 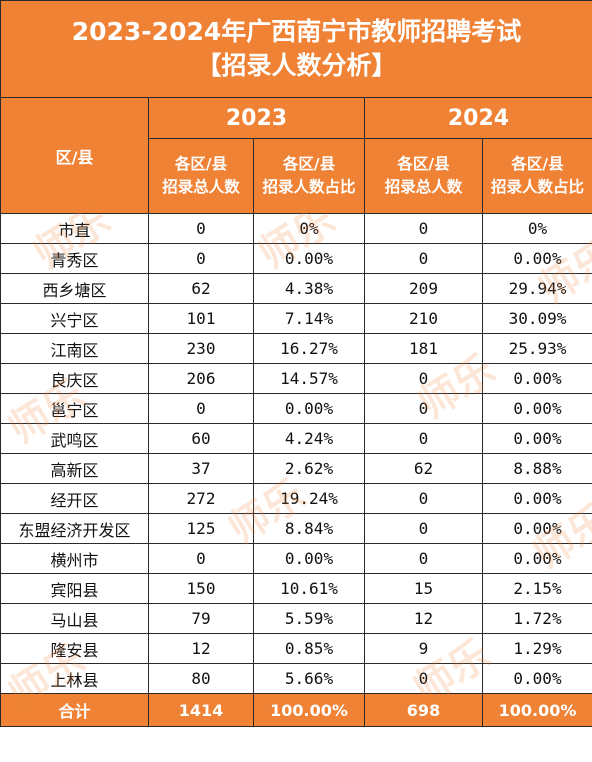 What do you see at coordinates (74, 468) in the screenshot?
I see `district-name: 高新区` at bounding box center [74, 468].